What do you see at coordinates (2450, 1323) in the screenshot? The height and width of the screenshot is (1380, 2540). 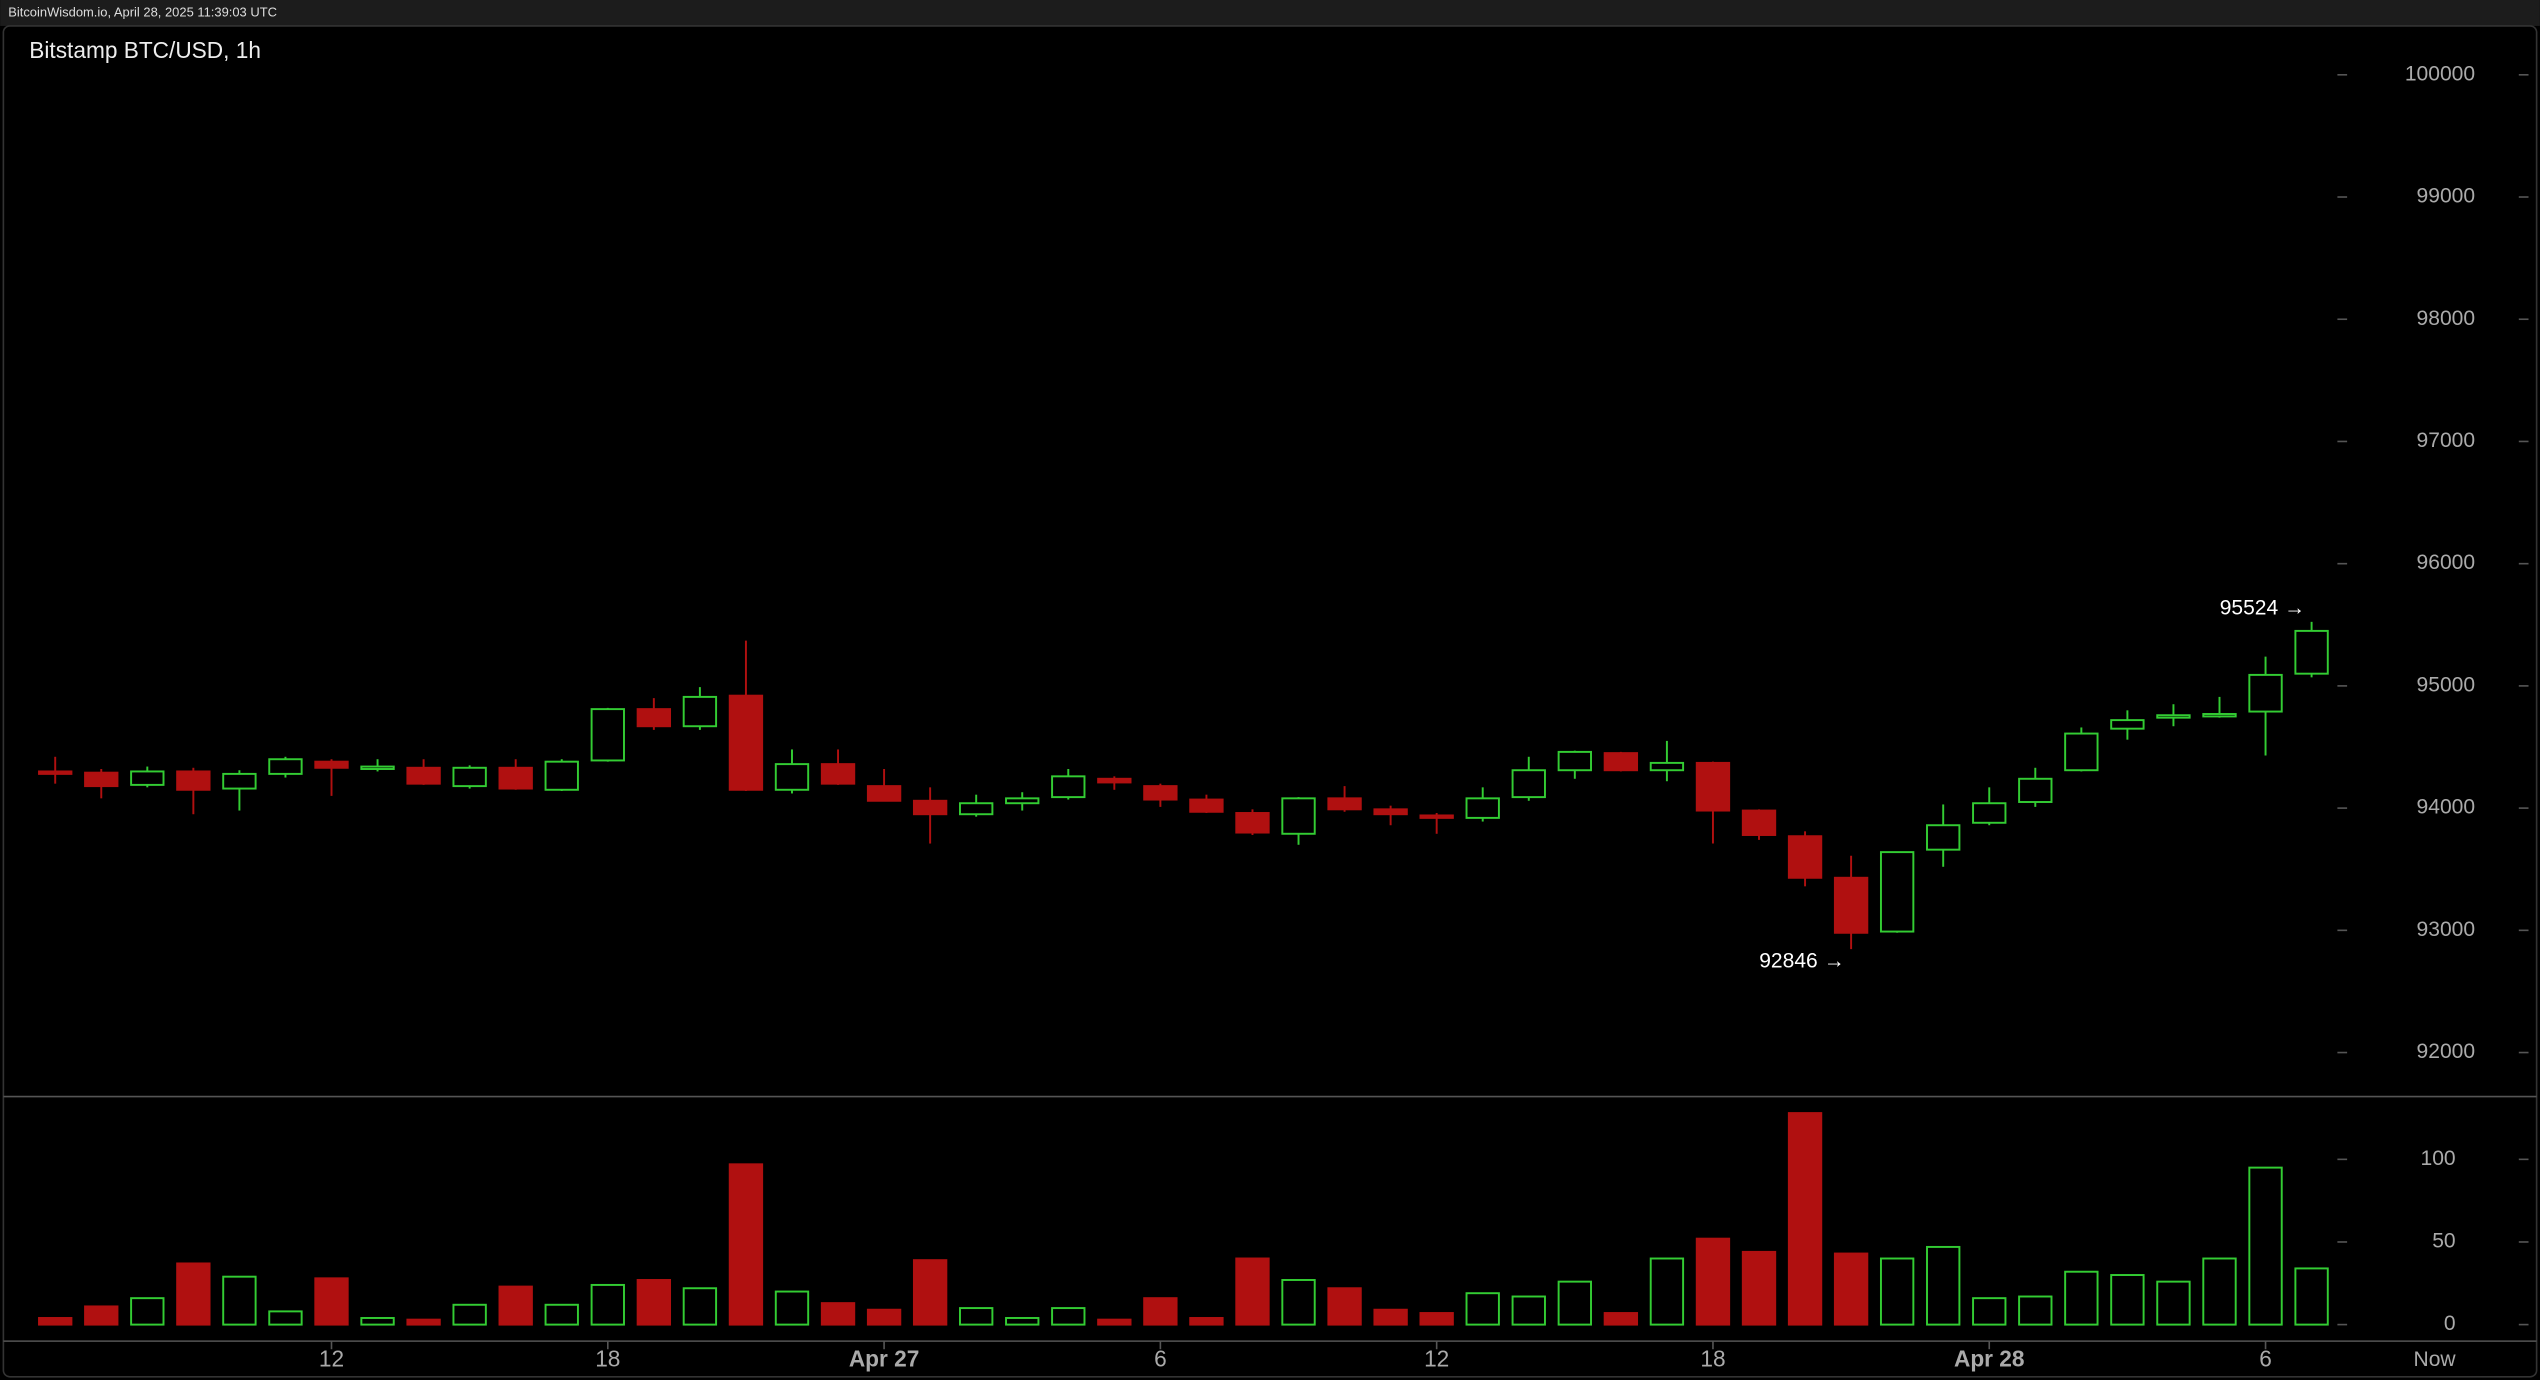 I see `y-tick-label: 0` at bounding box center [2450, 1323].